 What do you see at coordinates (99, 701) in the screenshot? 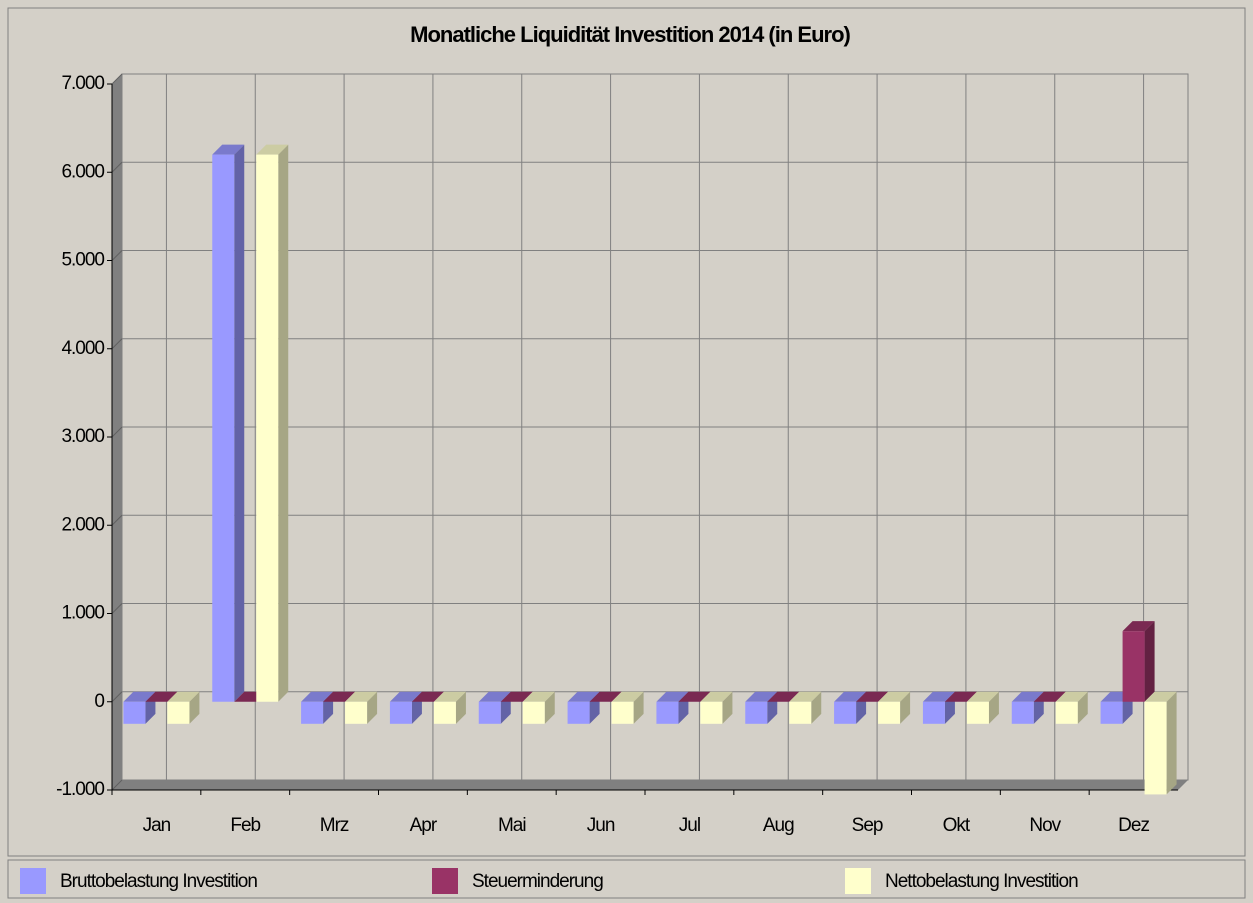
I see `y-tick-label: 0` at bounding box center [99, 701].